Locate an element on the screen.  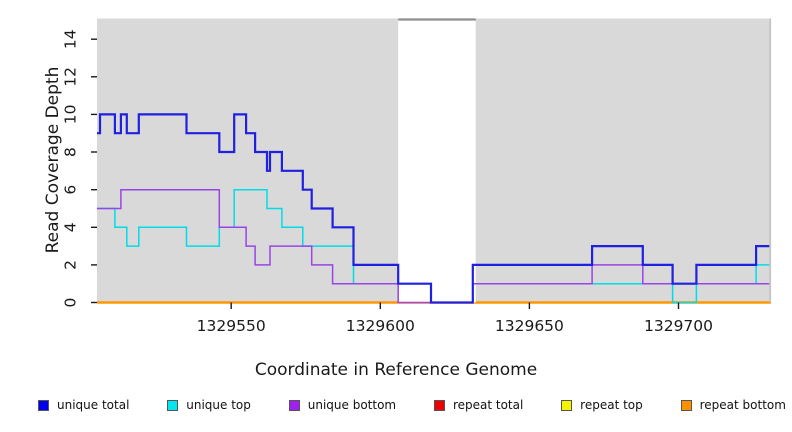
x-tick-label: 1329600 is located at coordinates (380, 326).